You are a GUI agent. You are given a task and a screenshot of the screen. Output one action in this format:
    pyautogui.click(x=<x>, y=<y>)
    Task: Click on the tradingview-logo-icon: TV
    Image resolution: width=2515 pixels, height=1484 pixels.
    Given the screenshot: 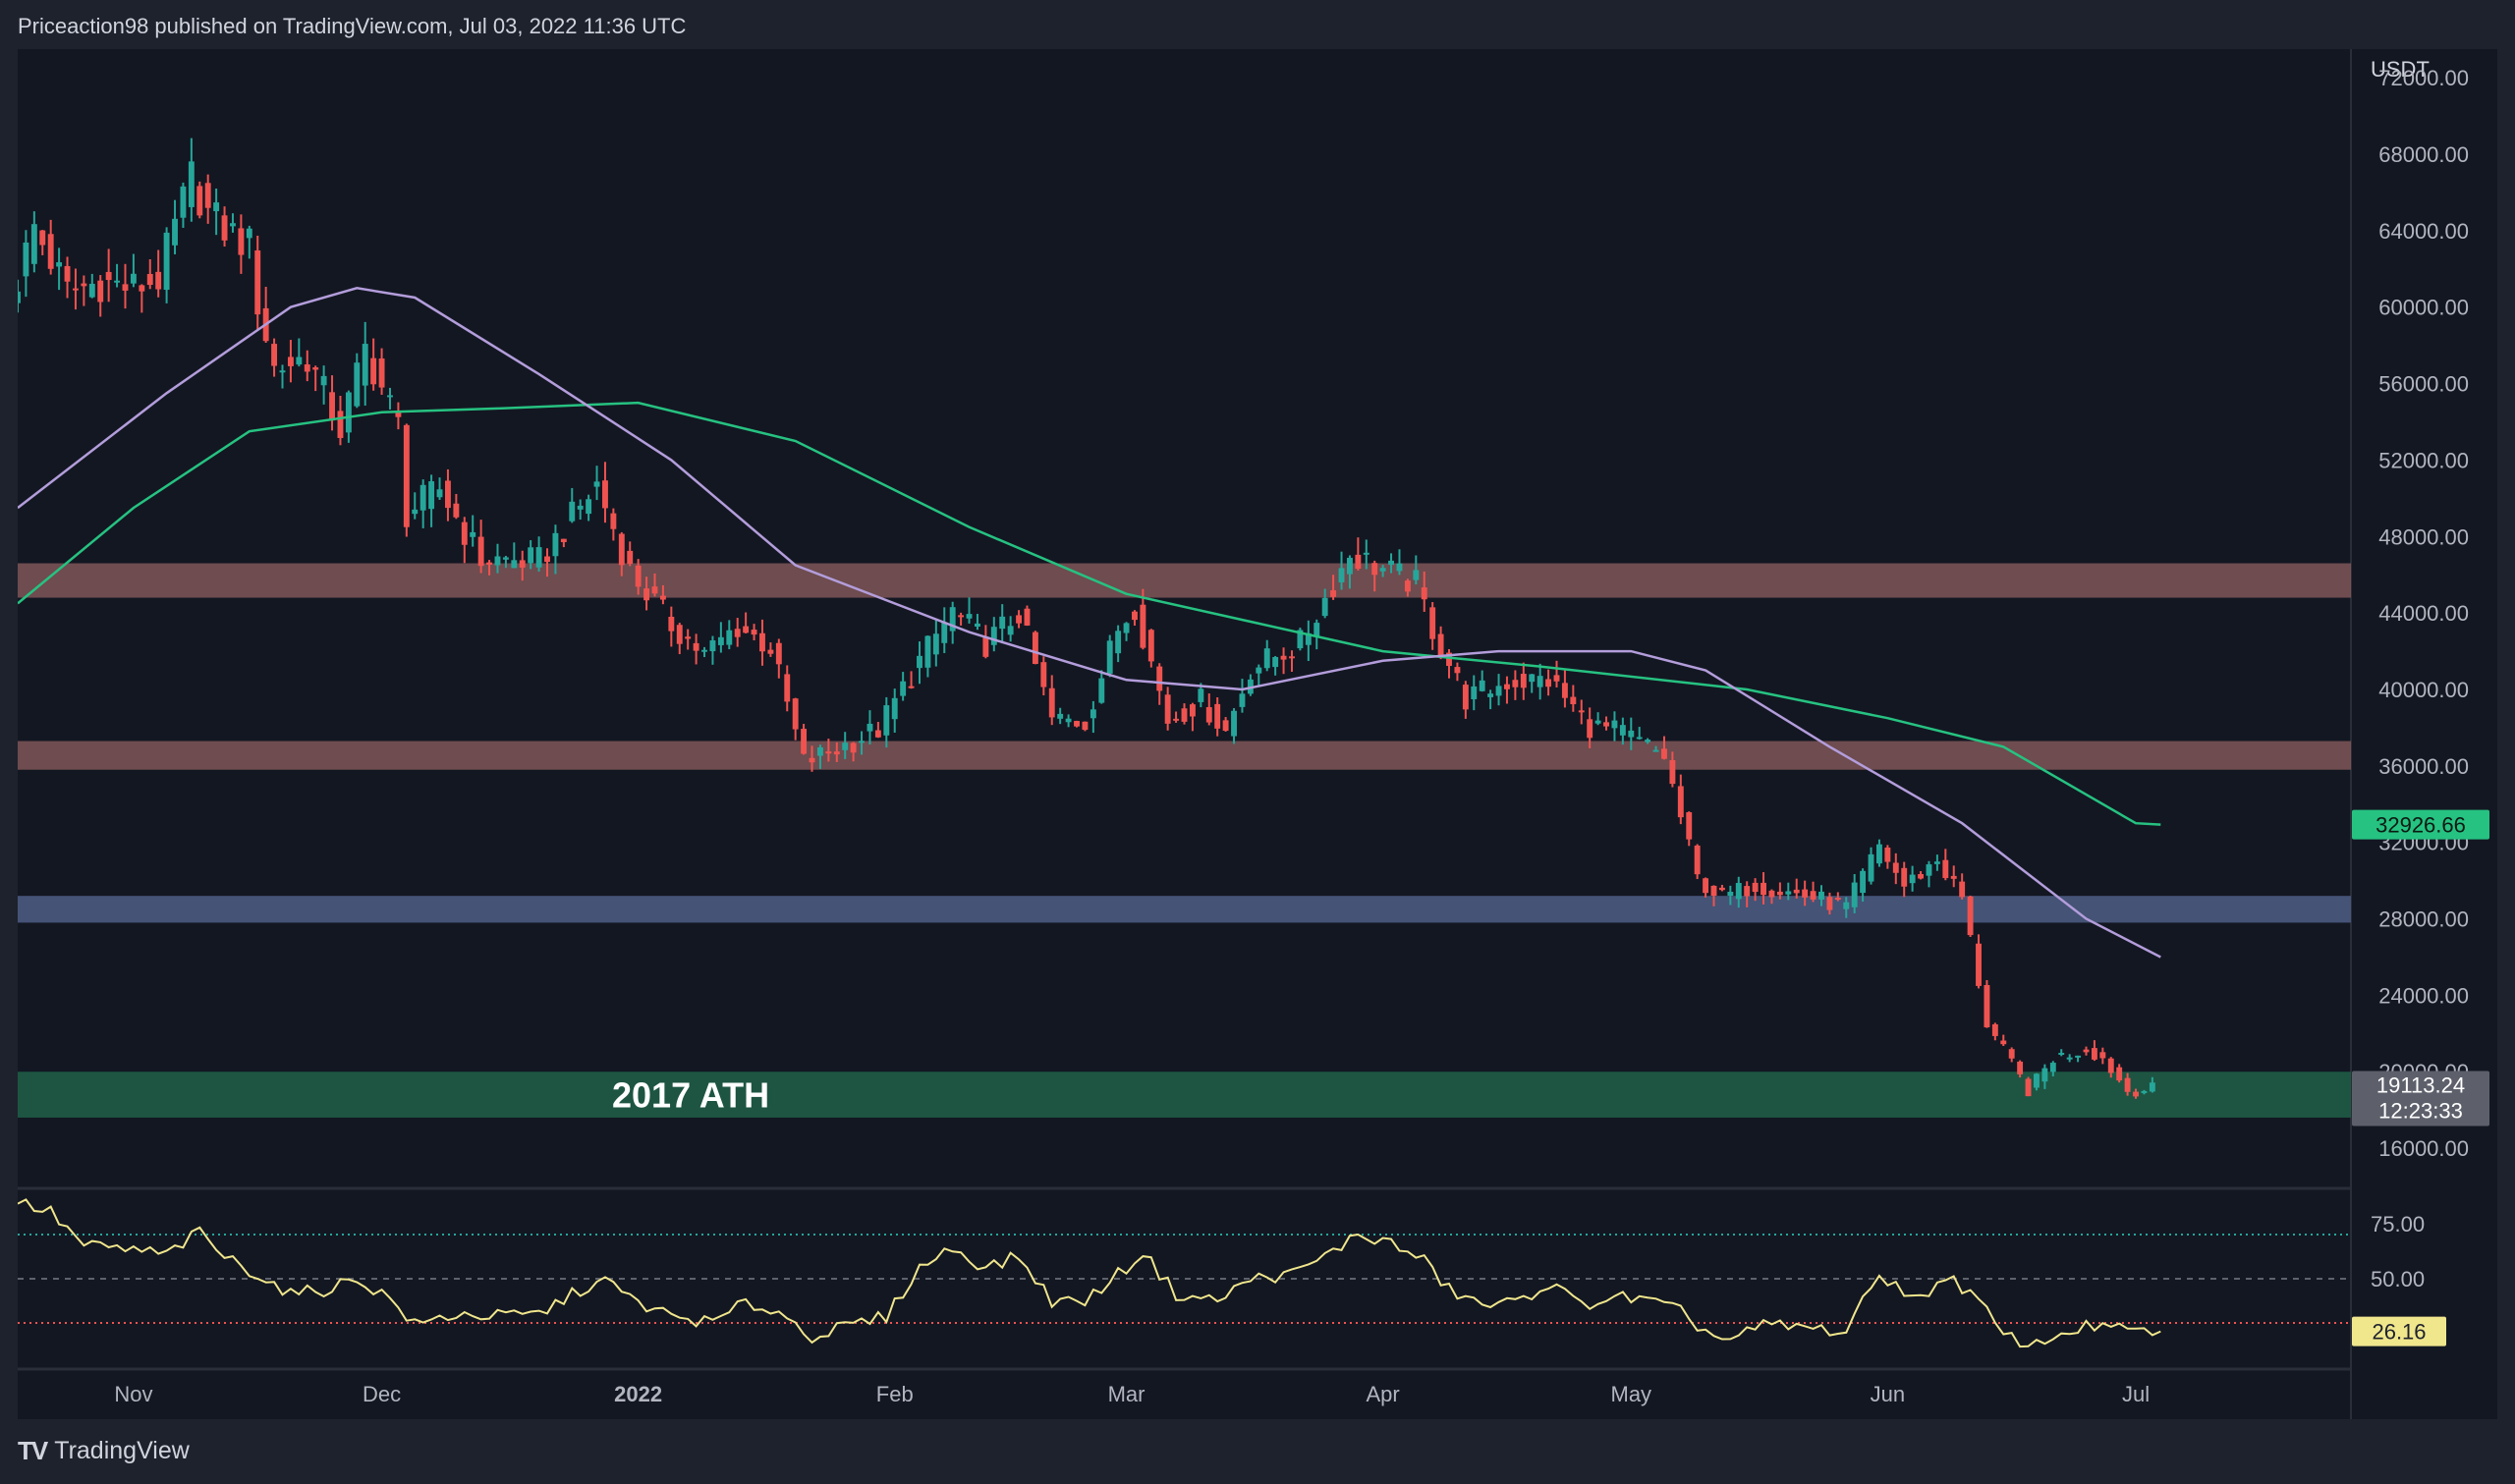 What is the action you would take?
    pyautogui.click(x=33, y=1450)
    